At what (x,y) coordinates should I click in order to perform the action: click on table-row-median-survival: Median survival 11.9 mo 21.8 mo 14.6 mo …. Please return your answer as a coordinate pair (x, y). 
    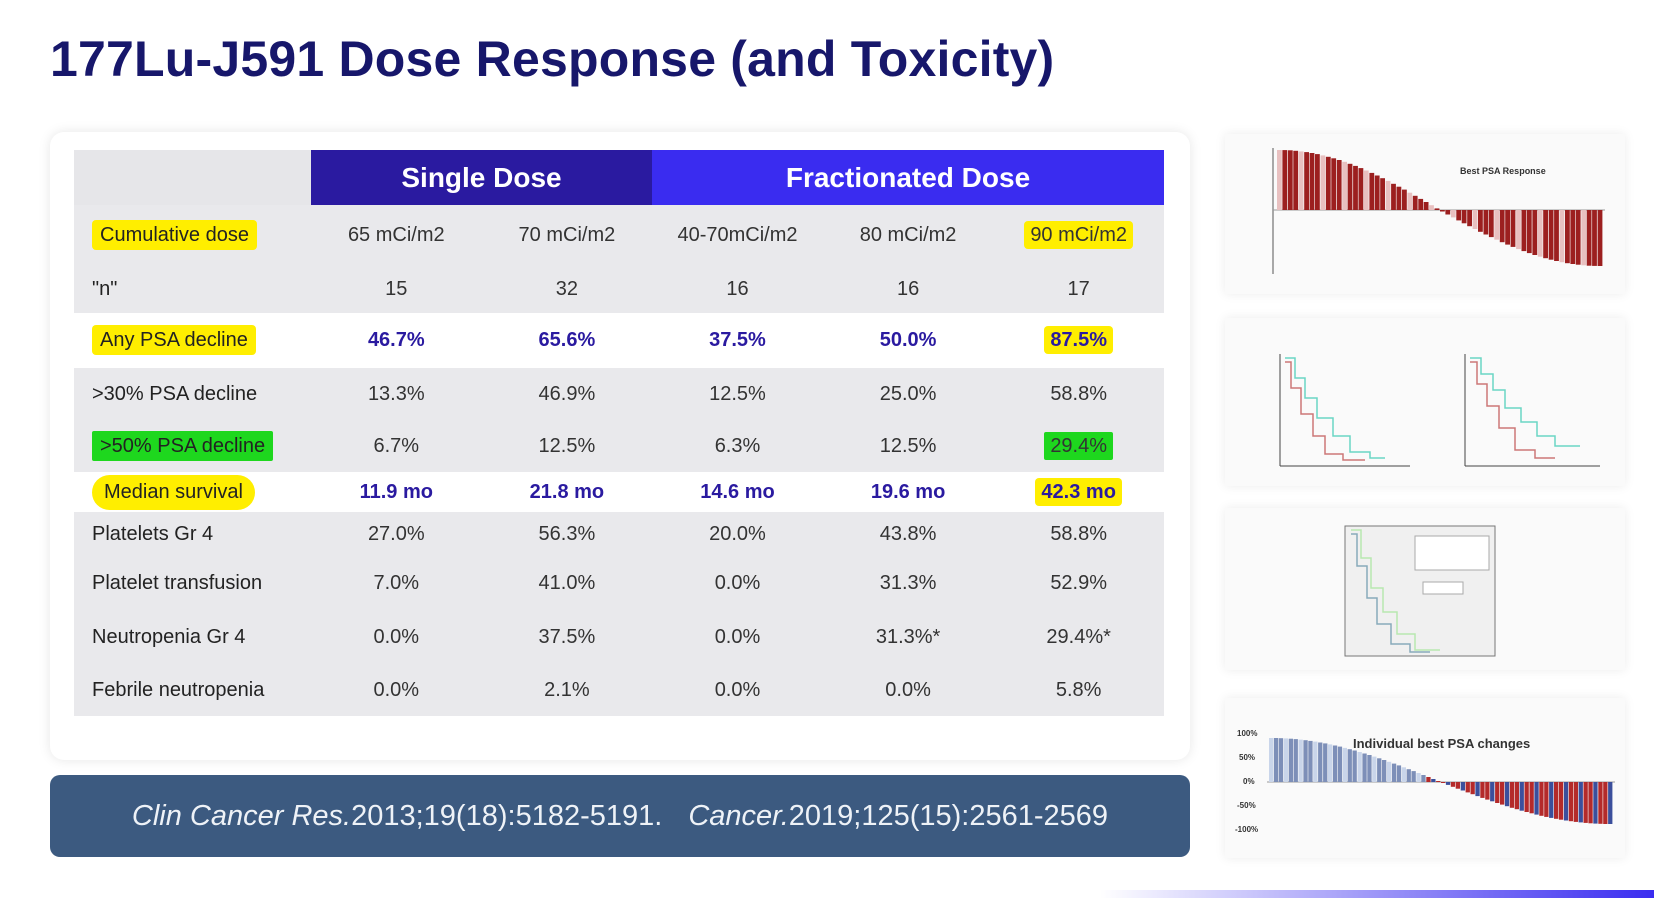
    Looking at the image, I should click on (619, 492).